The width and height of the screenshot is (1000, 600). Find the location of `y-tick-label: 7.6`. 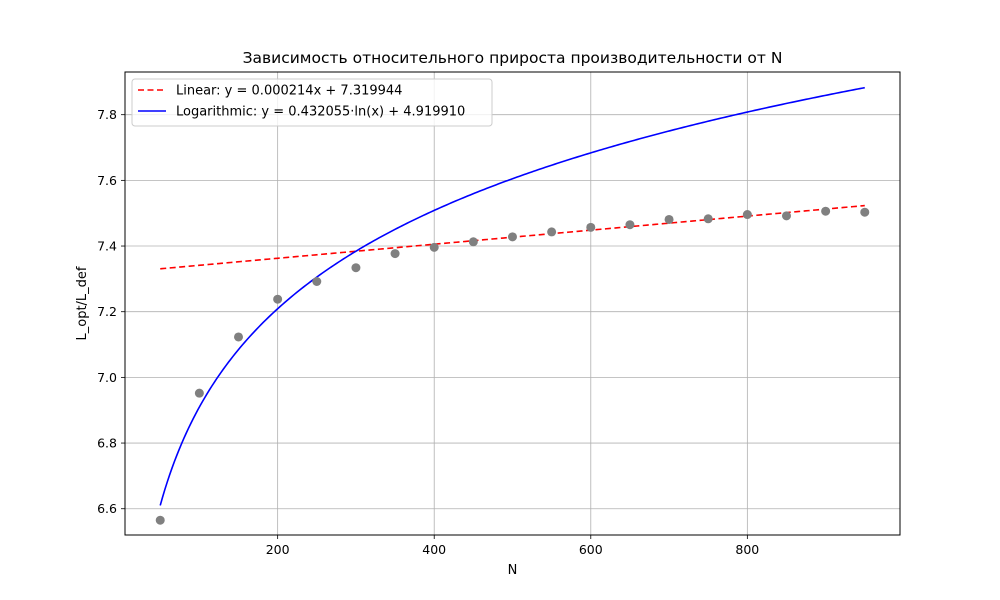

y-tick-label: 7.6 is located at coordinates (107, 180).